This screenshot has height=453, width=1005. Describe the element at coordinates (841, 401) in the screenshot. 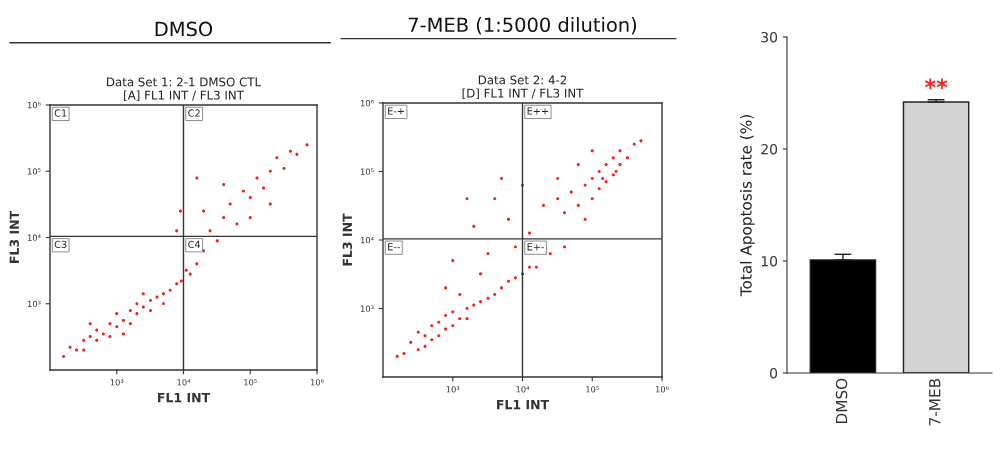

I see `x-tick-label: DMSO` at that location.